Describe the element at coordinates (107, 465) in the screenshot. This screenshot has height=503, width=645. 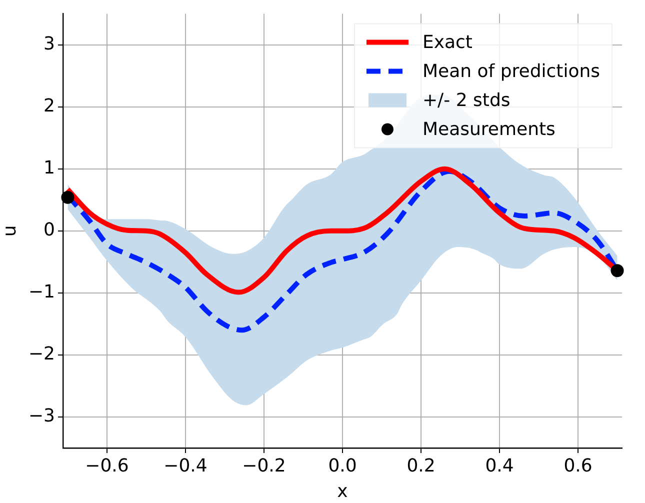
I see `x-tick-label: −0.6` at that location.